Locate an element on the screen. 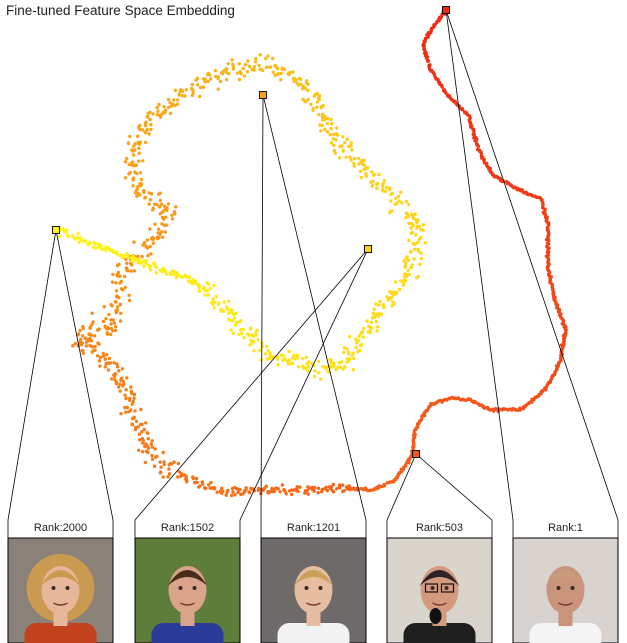  rank-label: Rank:1502 is located at coordinates (187, 528).